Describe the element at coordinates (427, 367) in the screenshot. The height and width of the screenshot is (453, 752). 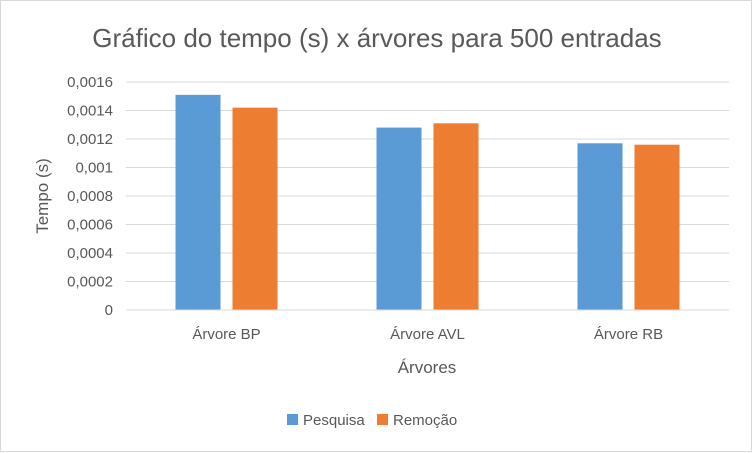
I see `x-axis-title: Árvores` at that location.